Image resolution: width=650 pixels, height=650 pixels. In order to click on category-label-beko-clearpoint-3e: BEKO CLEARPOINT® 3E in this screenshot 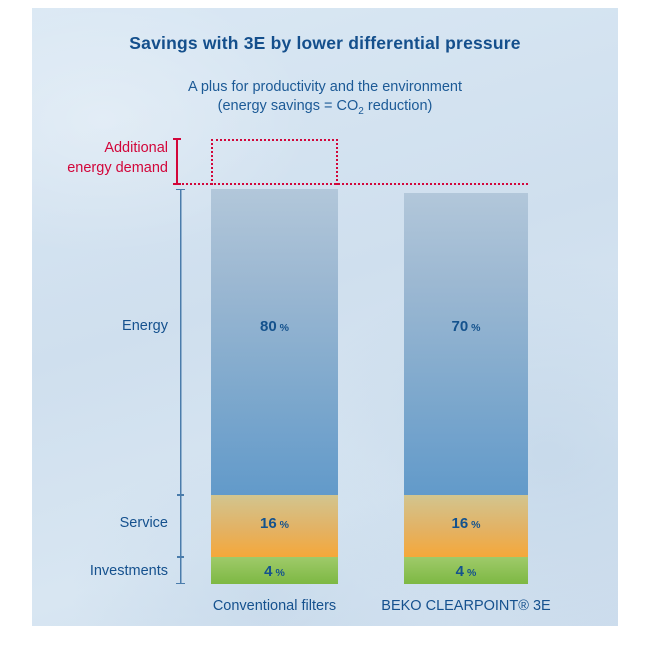, I will do `click(466, 606)`.